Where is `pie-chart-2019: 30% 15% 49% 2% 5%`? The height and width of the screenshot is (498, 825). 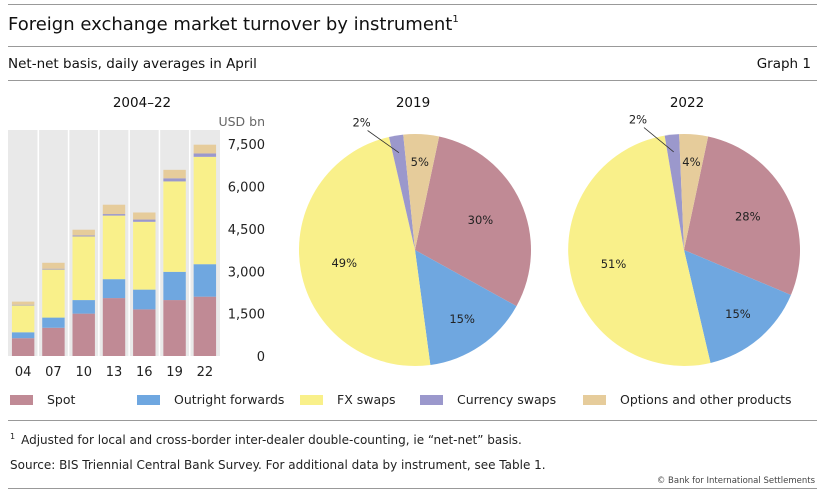 pie-chart-2019: 30% 15% 49% 2% 5% is located at coordinates (415, 241).